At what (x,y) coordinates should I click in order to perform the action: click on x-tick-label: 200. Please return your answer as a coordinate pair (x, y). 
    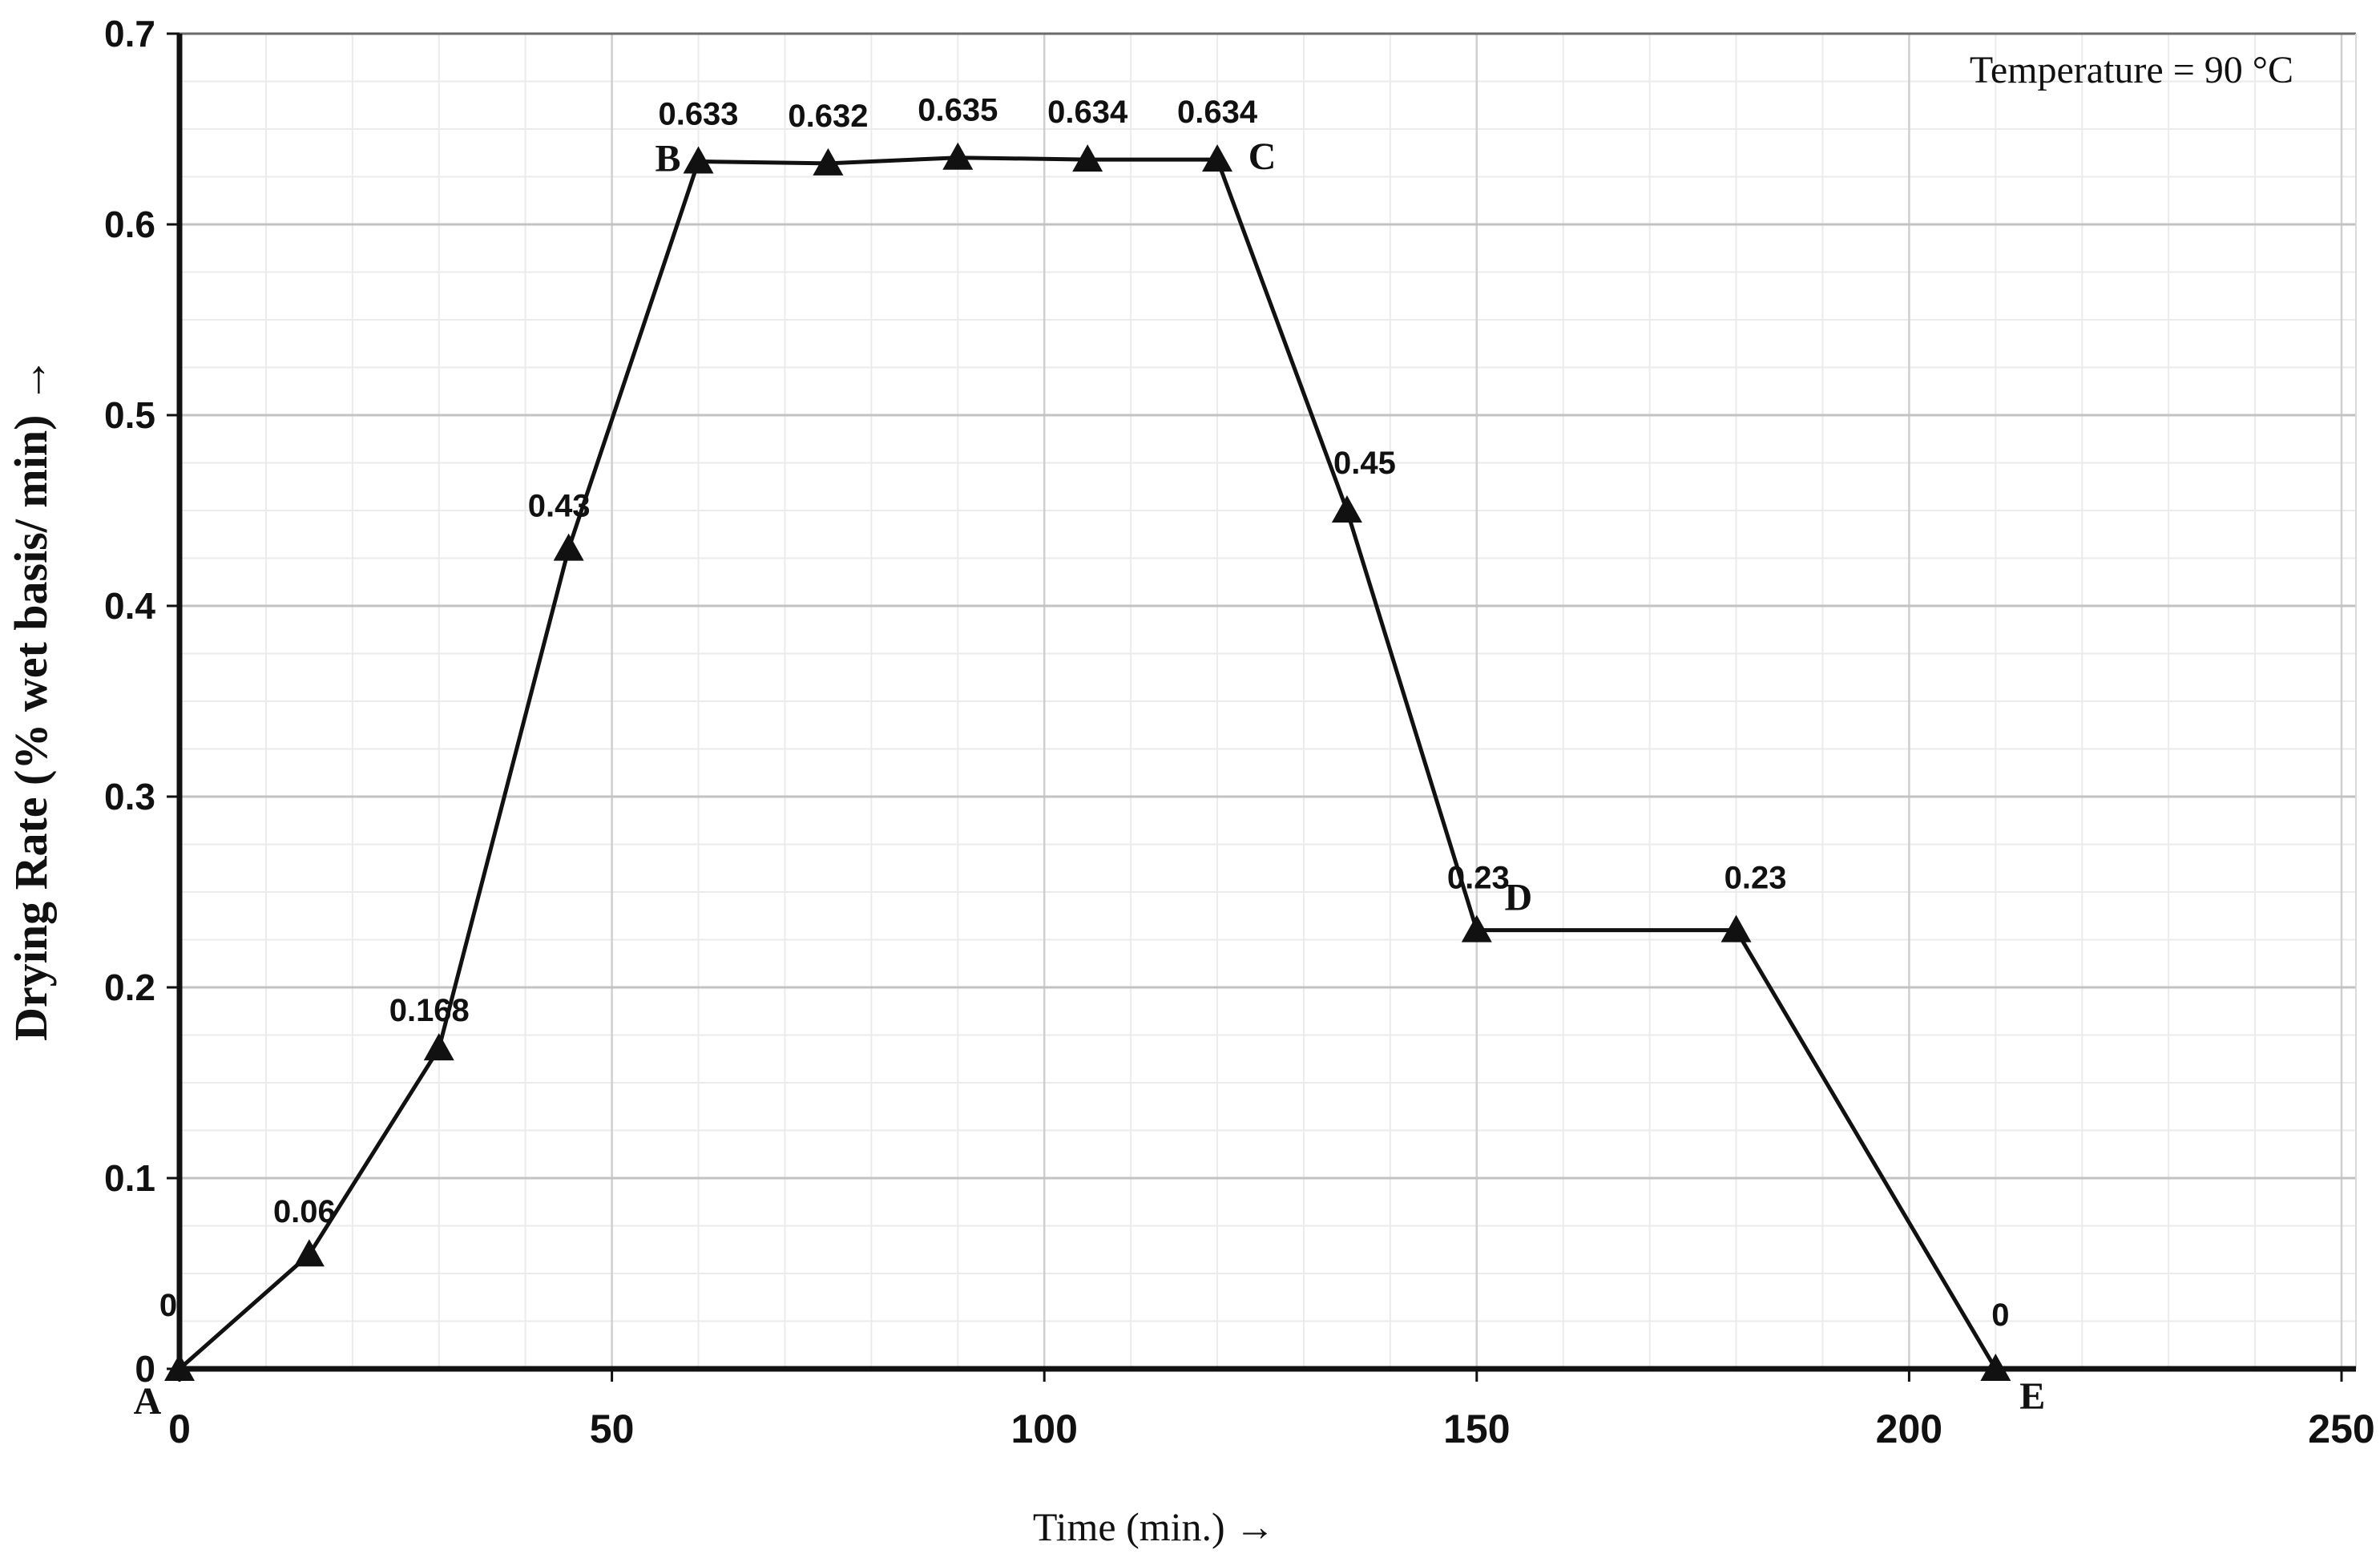
    Looking at the image, I should click on (1909, 1429).